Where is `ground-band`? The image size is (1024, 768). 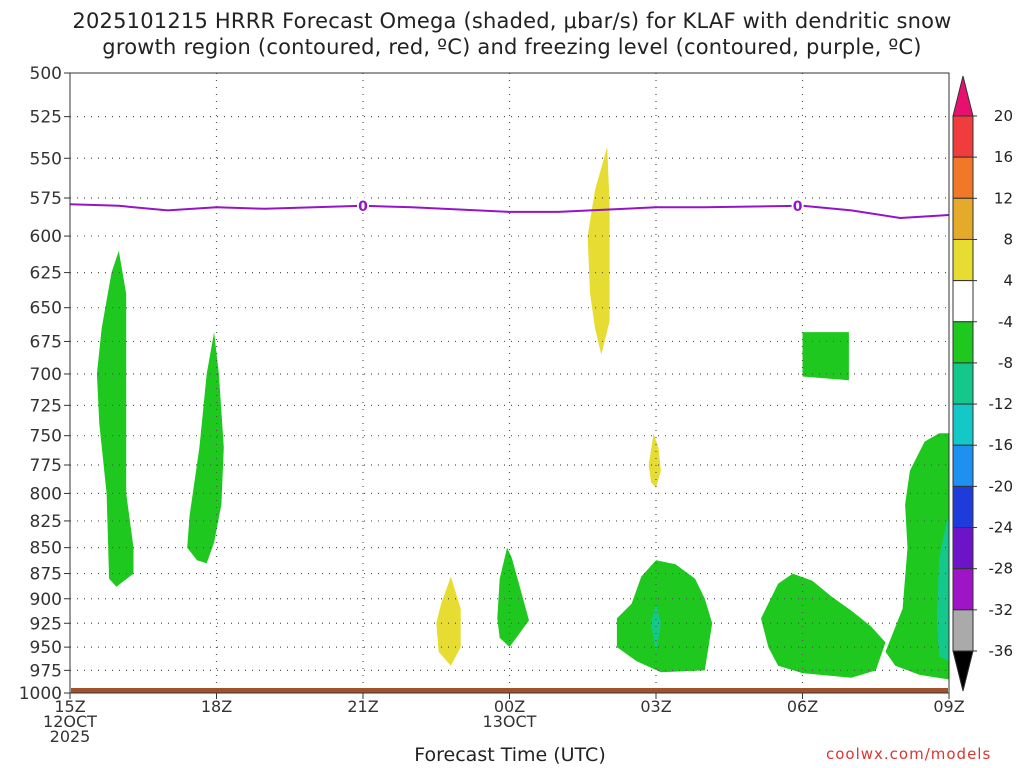
ground-band is located at coordinates (509, 690).